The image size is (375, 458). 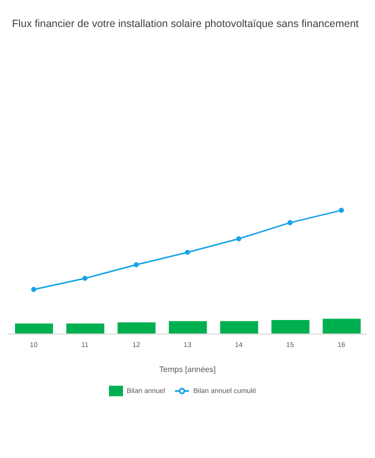 I want to click on x-axis-title: Temps [années], so click(x=187, y=369).